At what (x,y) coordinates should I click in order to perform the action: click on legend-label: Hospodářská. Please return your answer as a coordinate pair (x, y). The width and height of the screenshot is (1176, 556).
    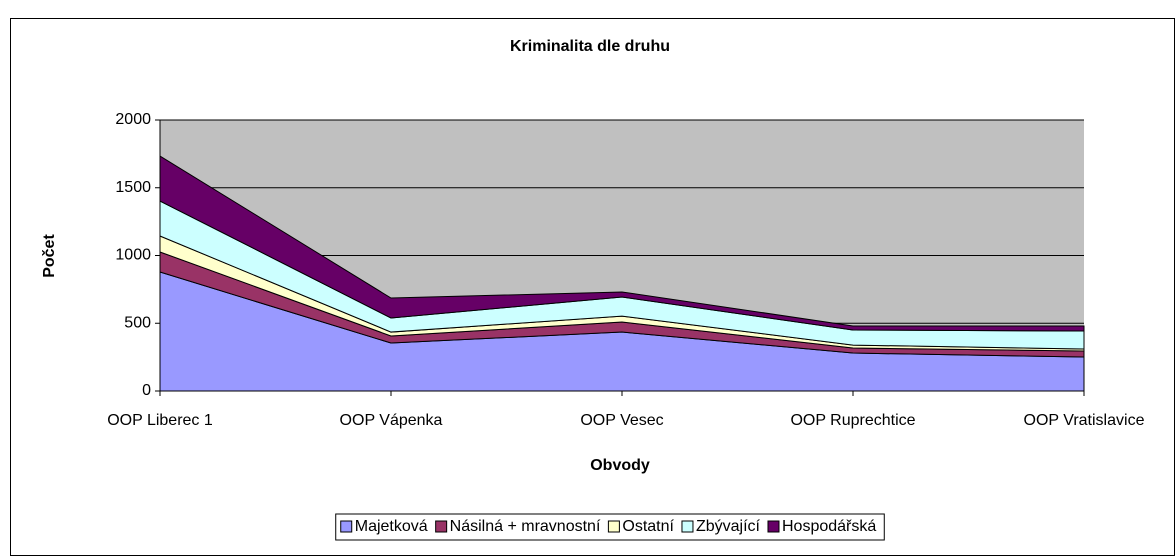
    Looking at the image, I should click on (829, 526).